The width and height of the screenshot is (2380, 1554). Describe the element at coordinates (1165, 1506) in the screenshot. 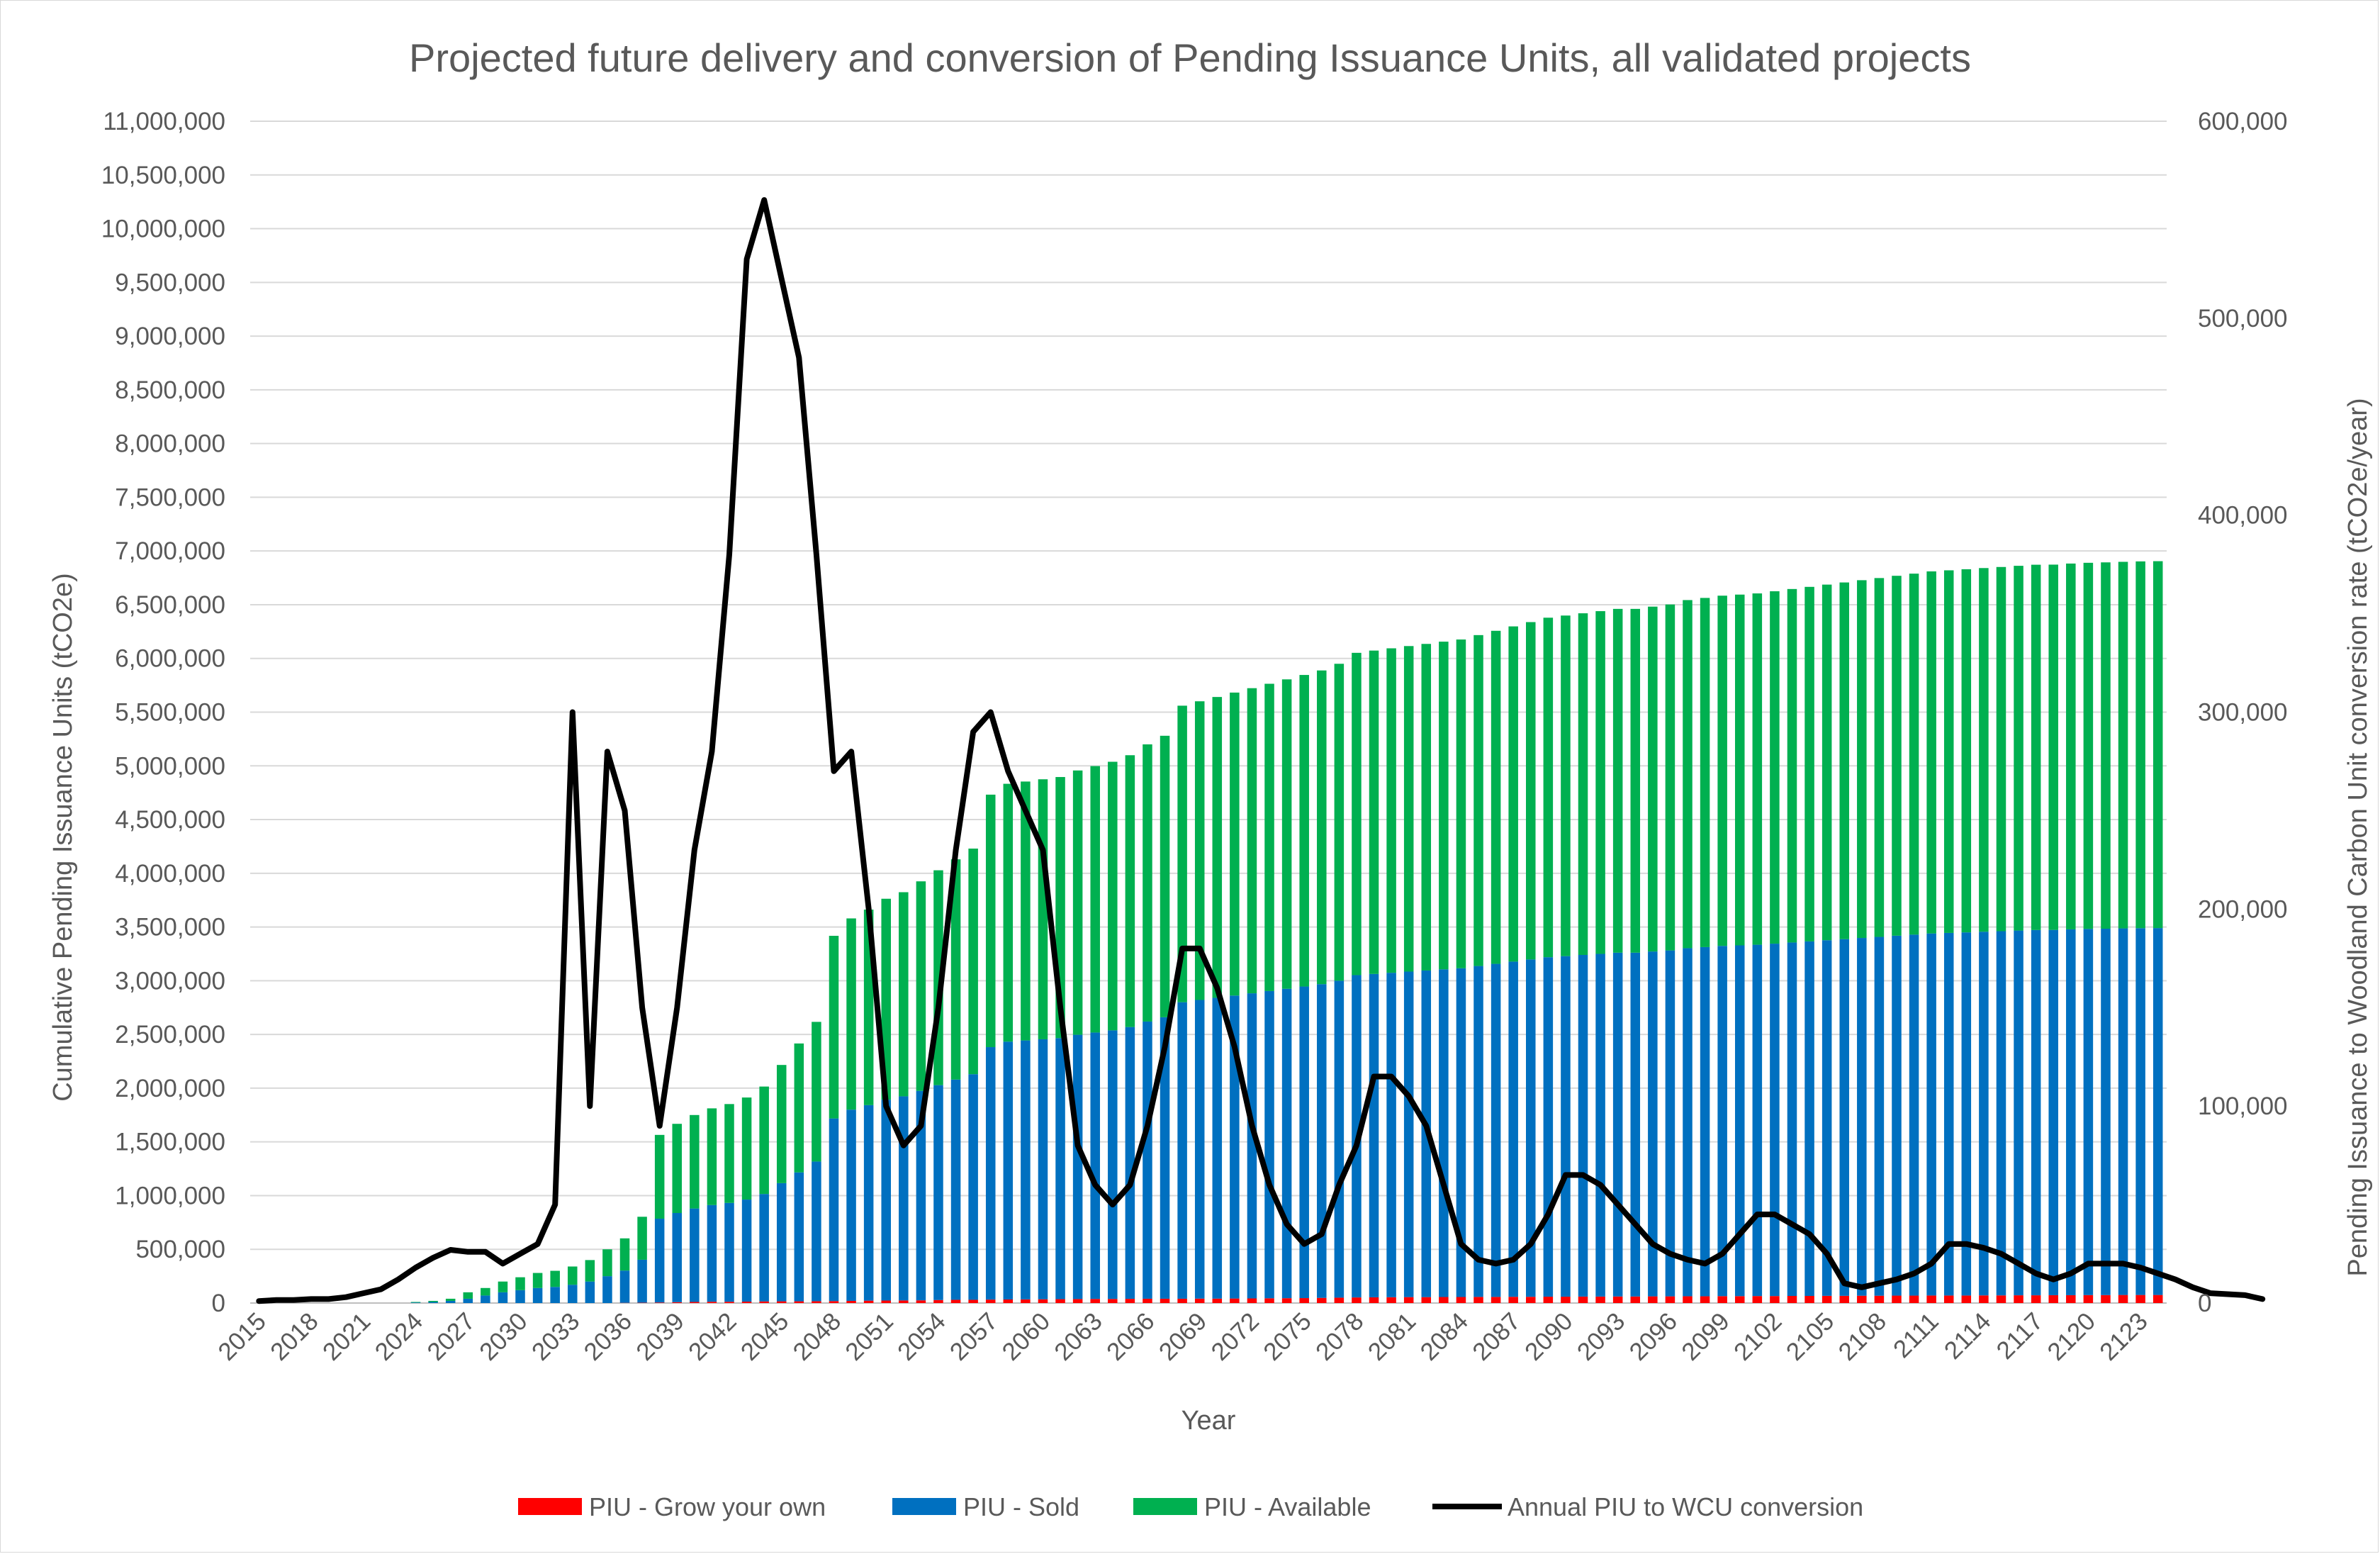

I see `legend-swatch-available` at that location.